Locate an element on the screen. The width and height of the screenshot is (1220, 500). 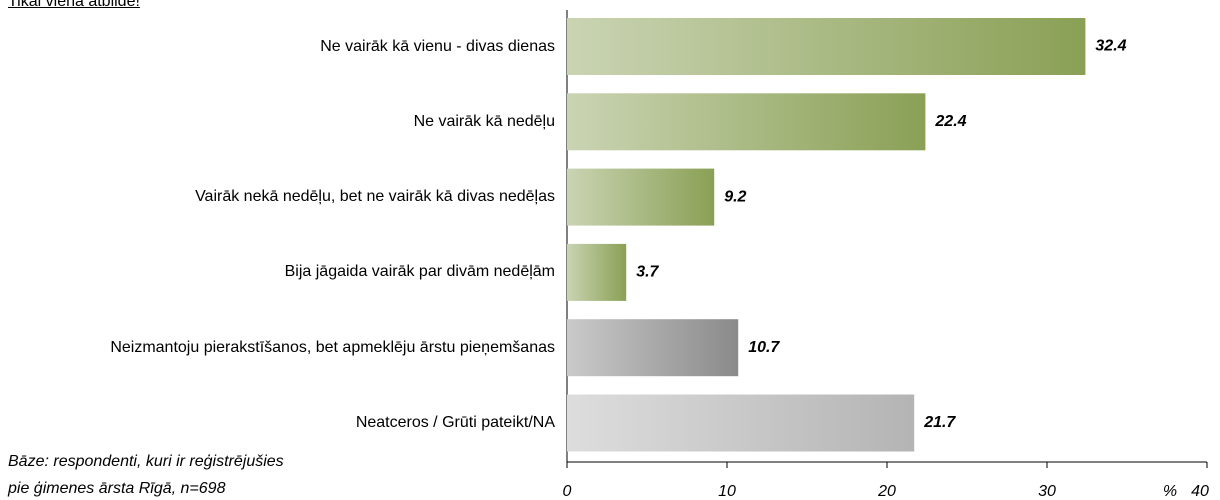
category-label: Ne vairāk kā nedēļu is located at coordinates (484, 121).